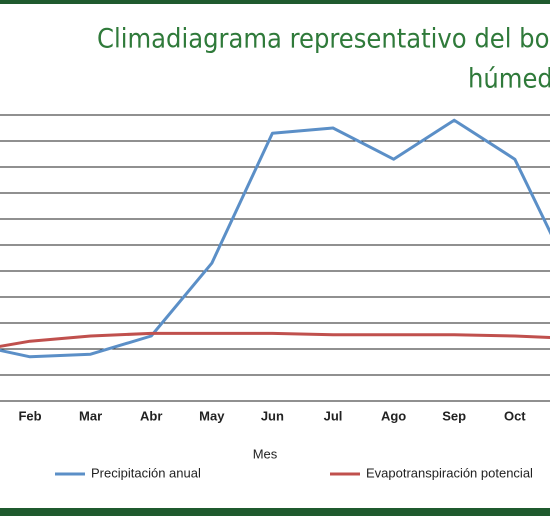 This screenshot has width=550, height=516. Describe the element at coordinates (151, 415) in the screenshot. I see `x-tick-label: Abr` at that location.